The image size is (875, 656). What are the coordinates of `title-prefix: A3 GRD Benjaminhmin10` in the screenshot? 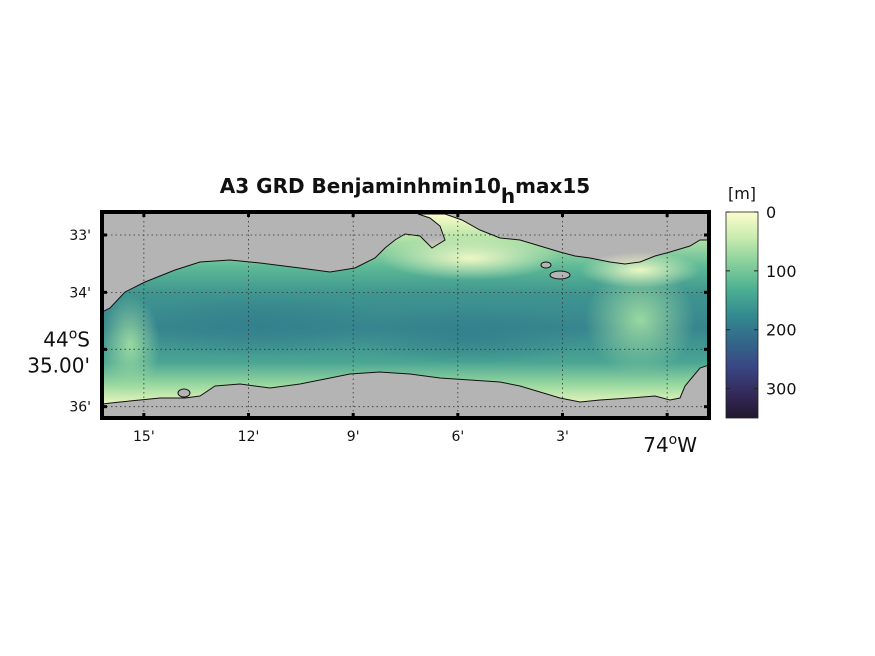 It's located at (360, 186).